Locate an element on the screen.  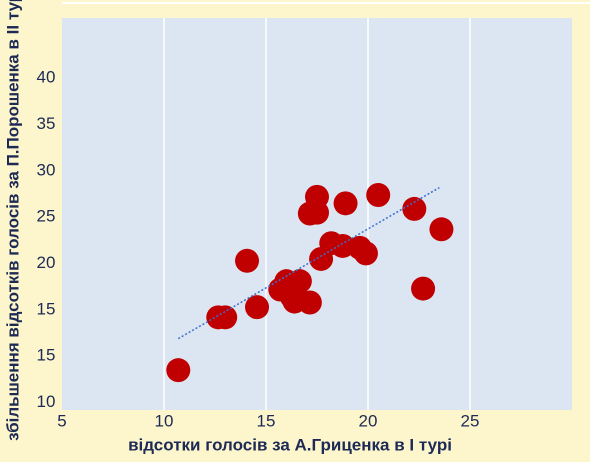
y-tick-label: 35 is located at coordinates (46, 123).